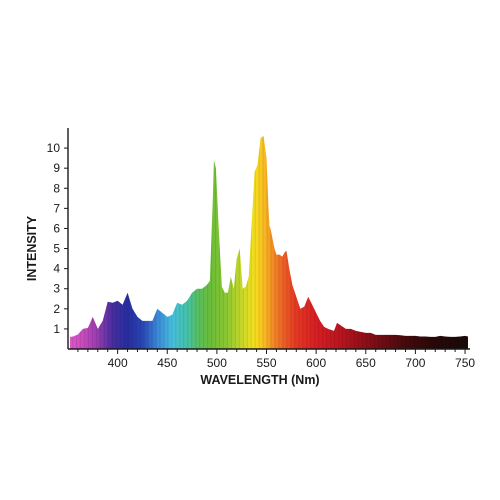  I want to click on y-tick-label: 1, so click(56, 329).